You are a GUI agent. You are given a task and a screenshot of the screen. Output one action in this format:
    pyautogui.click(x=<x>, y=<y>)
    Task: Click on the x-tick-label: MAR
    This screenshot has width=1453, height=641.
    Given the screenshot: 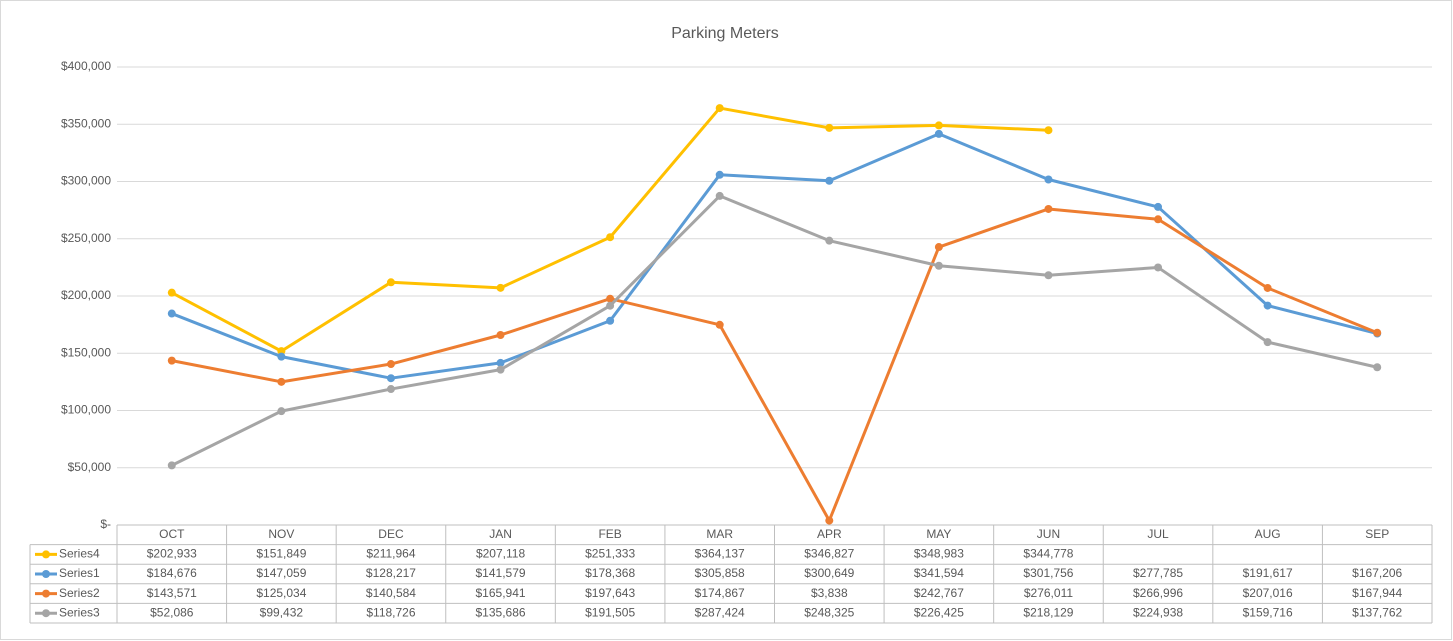 What is the action you would take?
    pyautogui.click(x=719, y=534)
    